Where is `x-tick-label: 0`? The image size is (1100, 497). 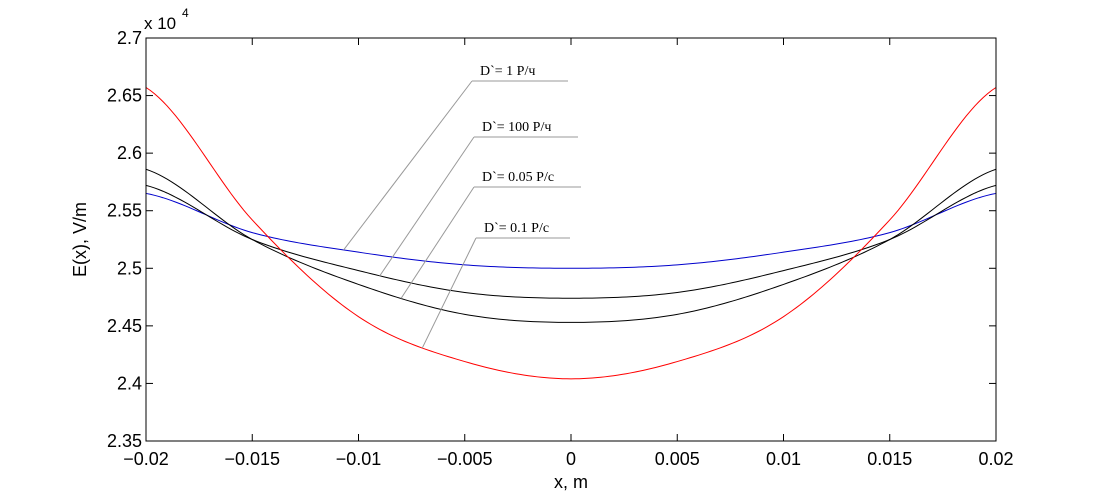 x-tick-label: 0 is located at coordinates (571, 459).